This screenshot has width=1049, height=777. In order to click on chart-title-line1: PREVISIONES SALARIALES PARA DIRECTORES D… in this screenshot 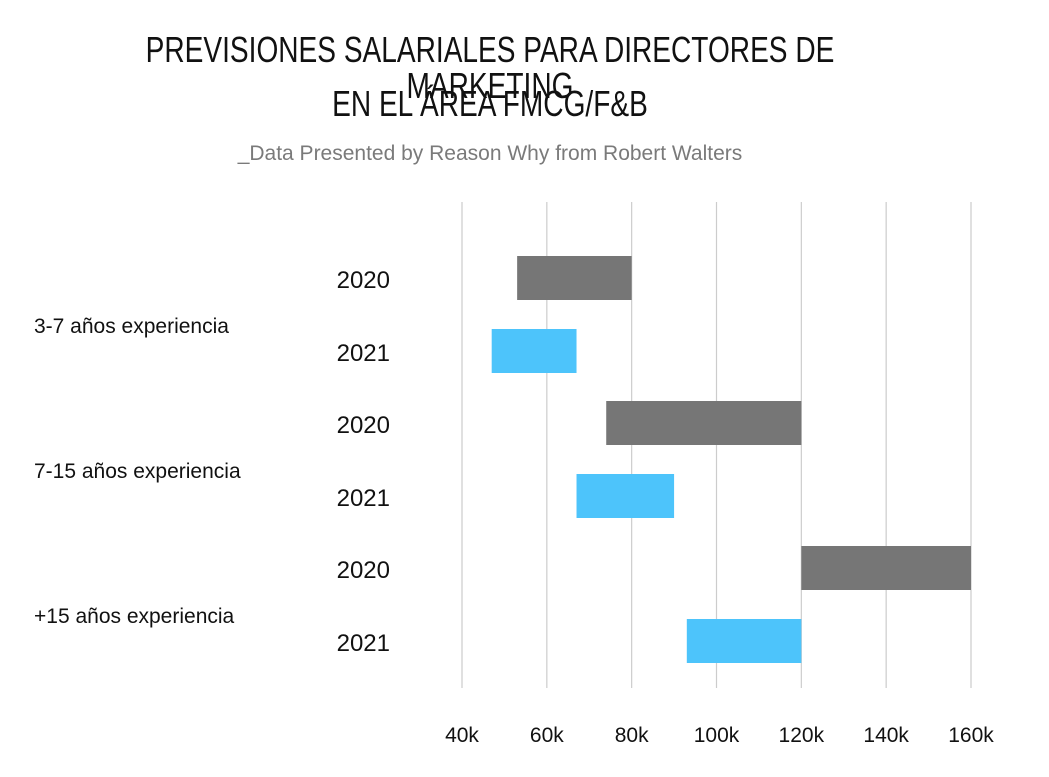, I will do `click(490, 67)`.